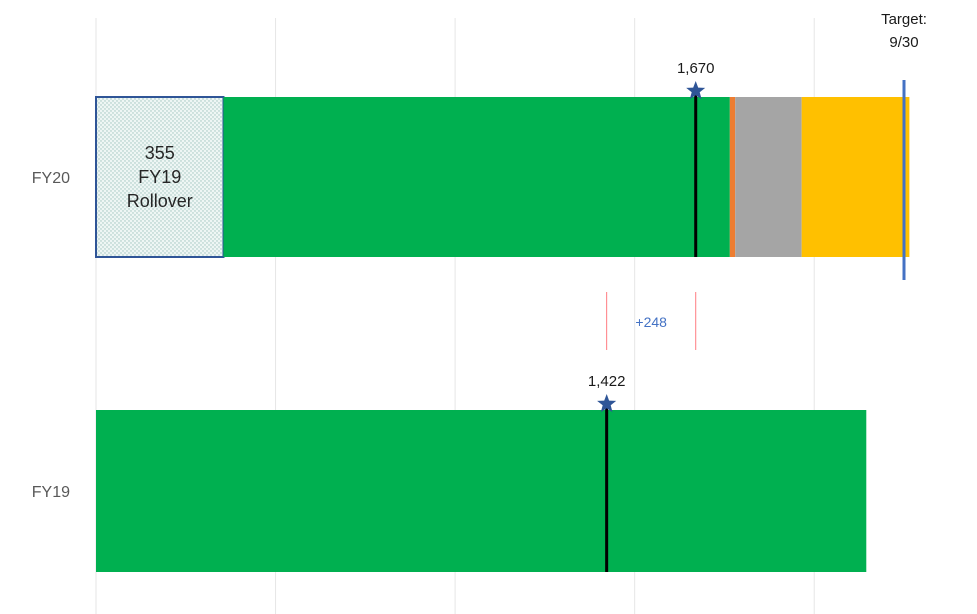 The height and width of the screenshot is (614, 977). I want to click on difference-label: +248, so click(651, 322).